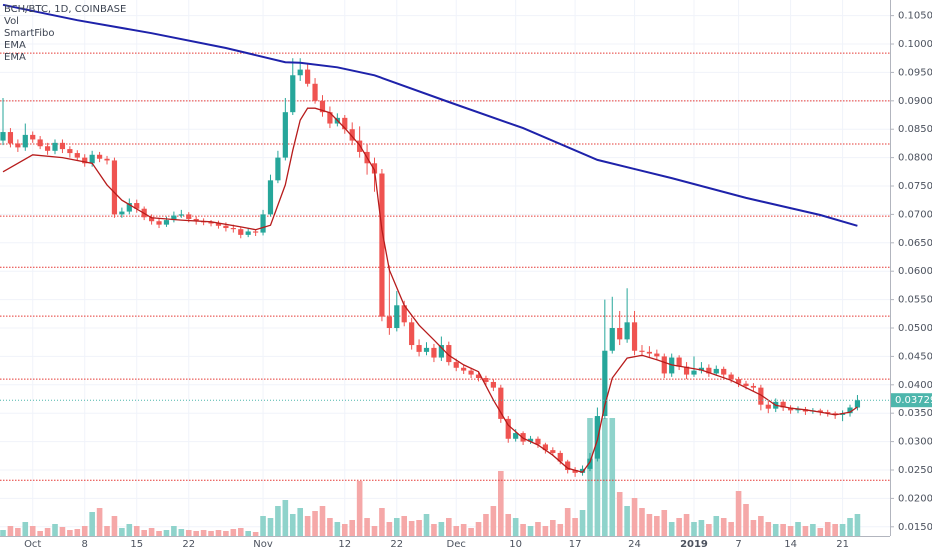 The image size is (932, 550). Describe the element at coordinates (915, 527) in the screenshot. I see `y-tick-label: 0.01500` at that location.